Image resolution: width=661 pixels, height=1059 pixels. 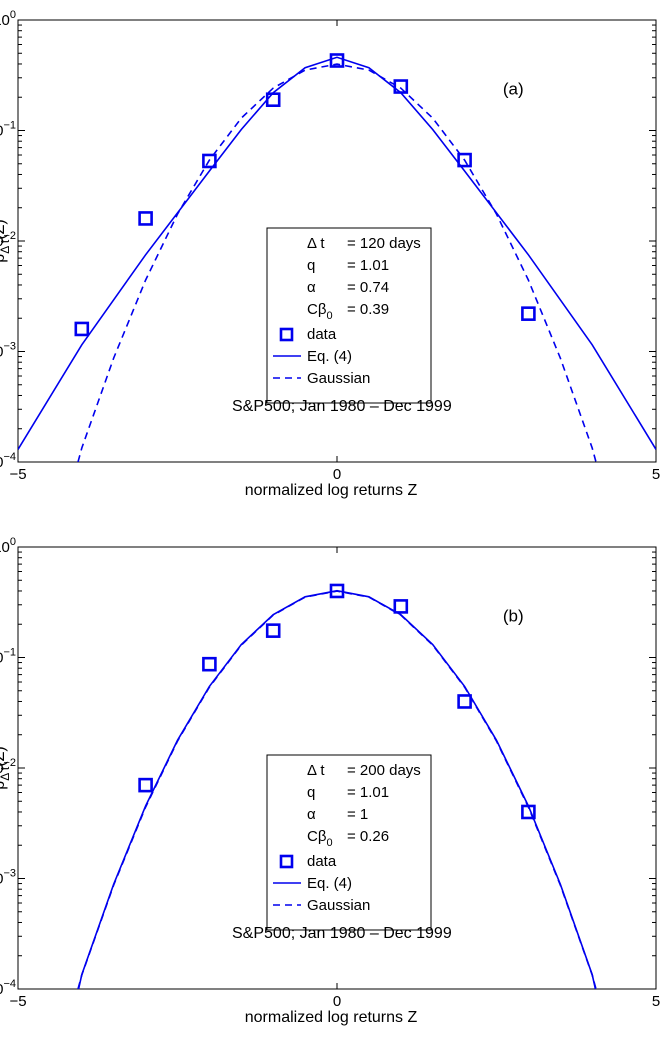 I want to click on param-dt-value: = 200 days, so click(x=384, y=770).